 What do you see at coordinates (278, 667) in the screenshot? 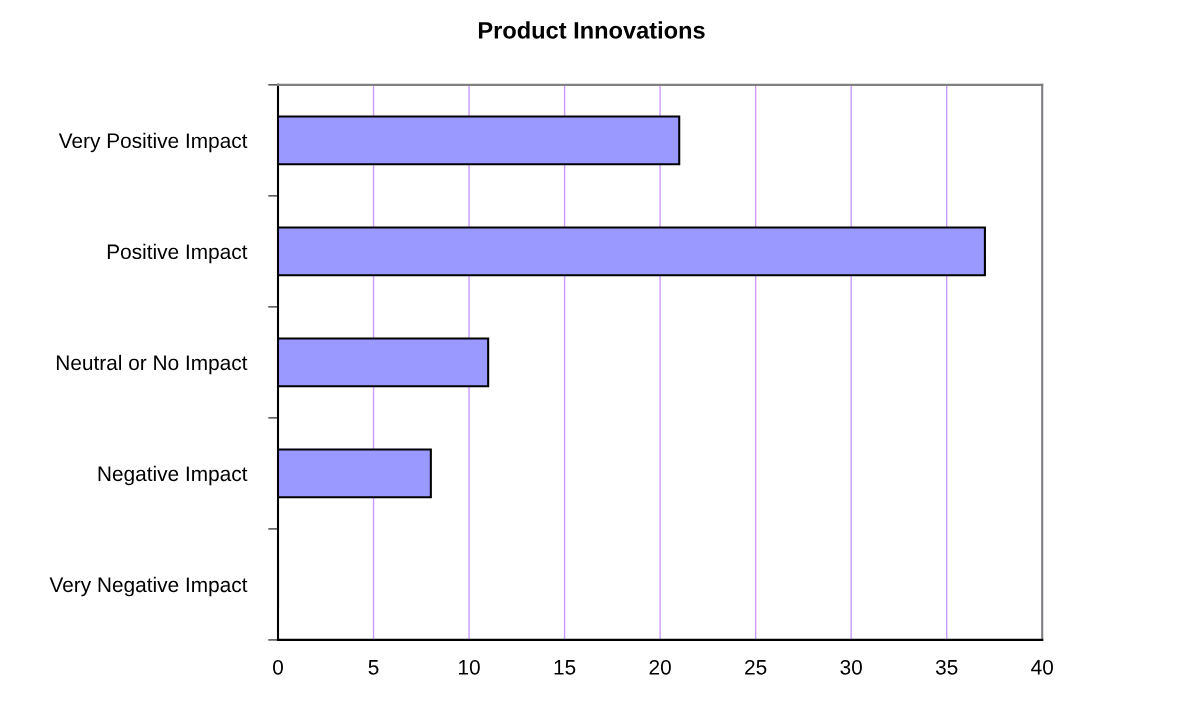
I see `x-tick-label: 0` at bounding box center [278, 667].